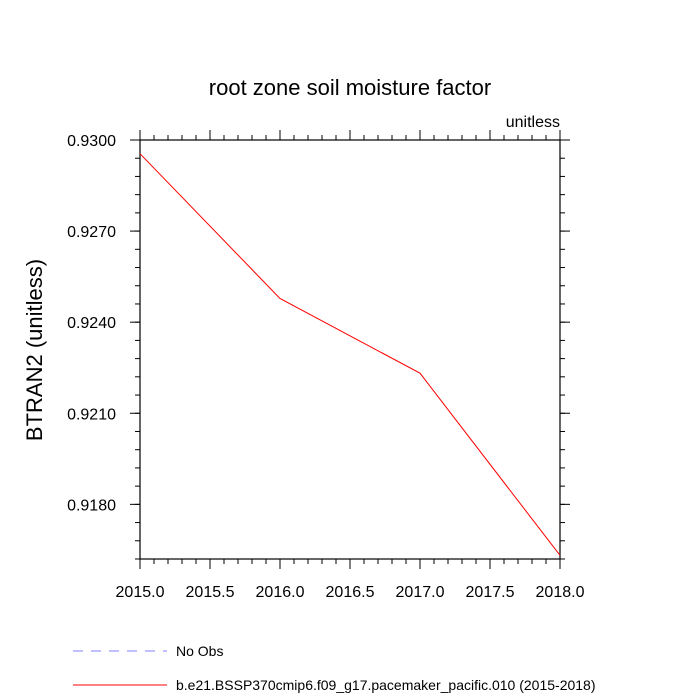  Describe the element at coordinates (210, 592) in the screenshot. I see `x-tick-label: 2015.5` at that location.